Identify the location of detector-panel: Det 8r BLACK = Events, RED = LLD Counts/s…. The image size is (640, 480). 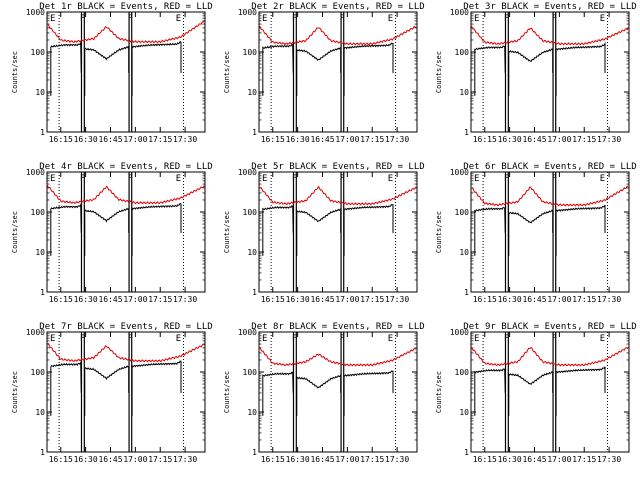
(324, 393).